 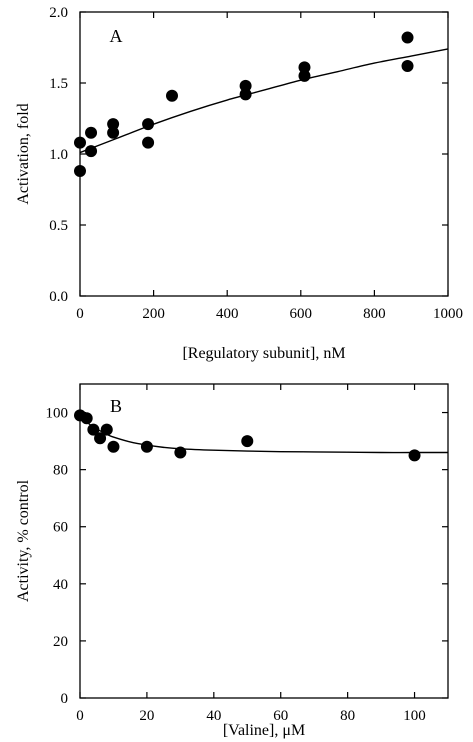 I want to click on y-tick-label: 0.5, so click(x=58, y=226).